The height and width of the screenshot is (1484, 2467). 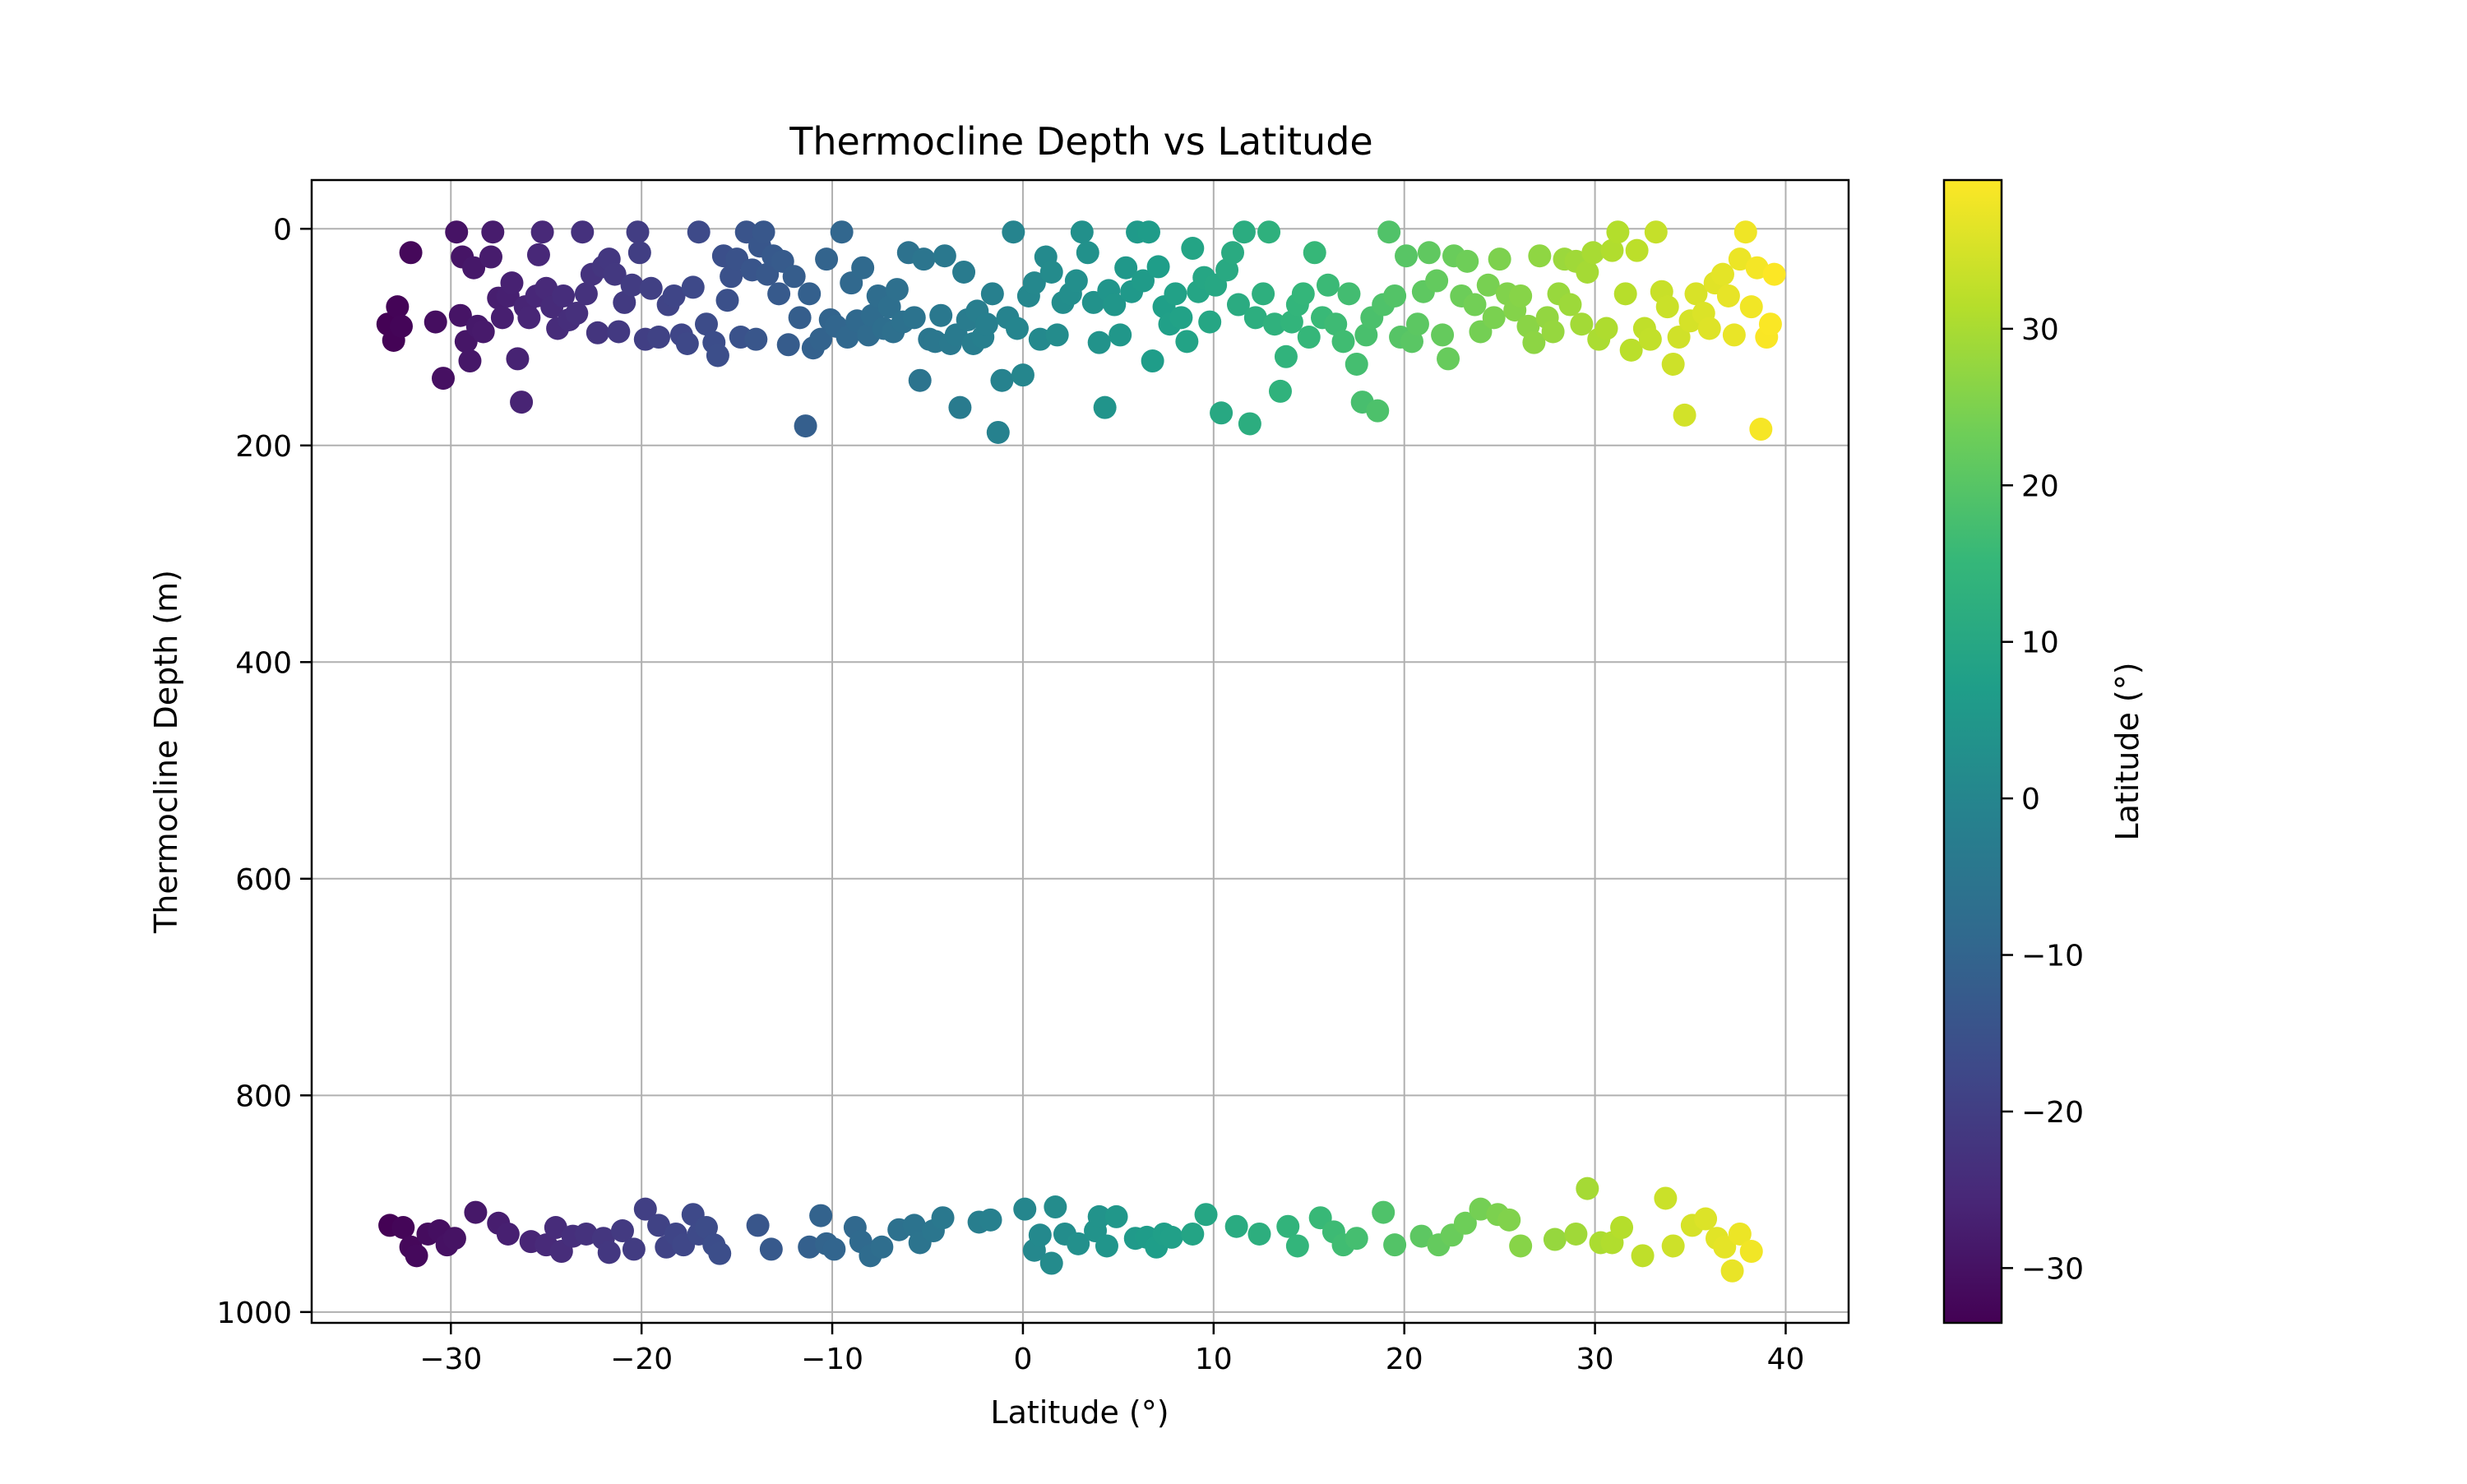 What do you see at coordinates (1786, 1360) in the screenshot?
I see `x-tick-label: 40` at bounding box center [1786, 1360].